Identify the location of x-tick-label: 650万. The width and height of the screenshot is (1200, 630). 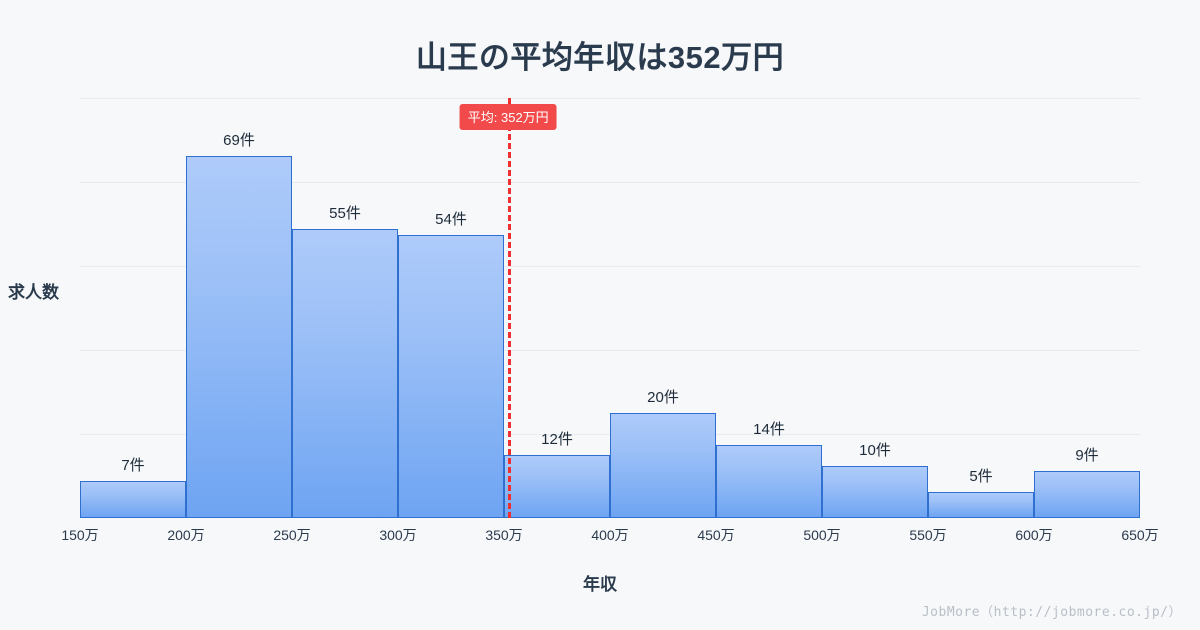
(1140, 535).